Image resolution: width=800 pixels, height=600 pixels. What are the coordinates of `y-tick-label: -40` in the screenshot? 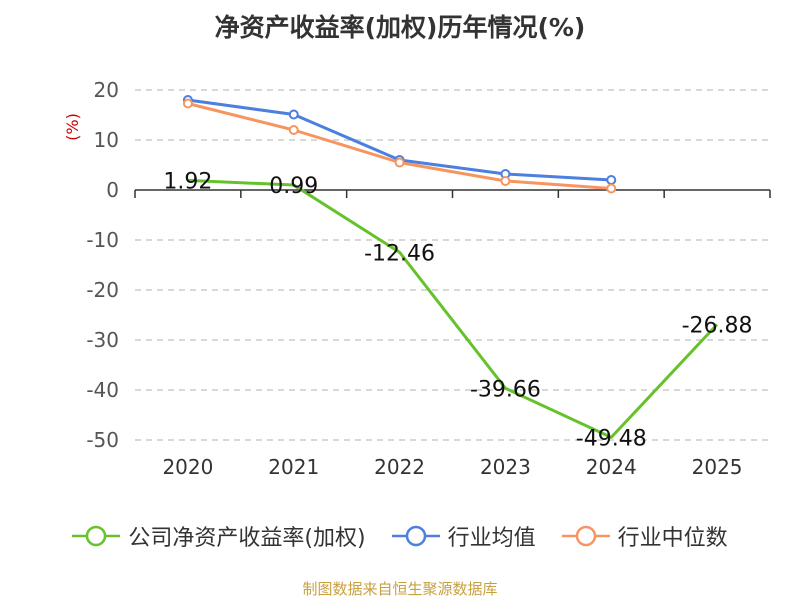 It's located at (102, 390).